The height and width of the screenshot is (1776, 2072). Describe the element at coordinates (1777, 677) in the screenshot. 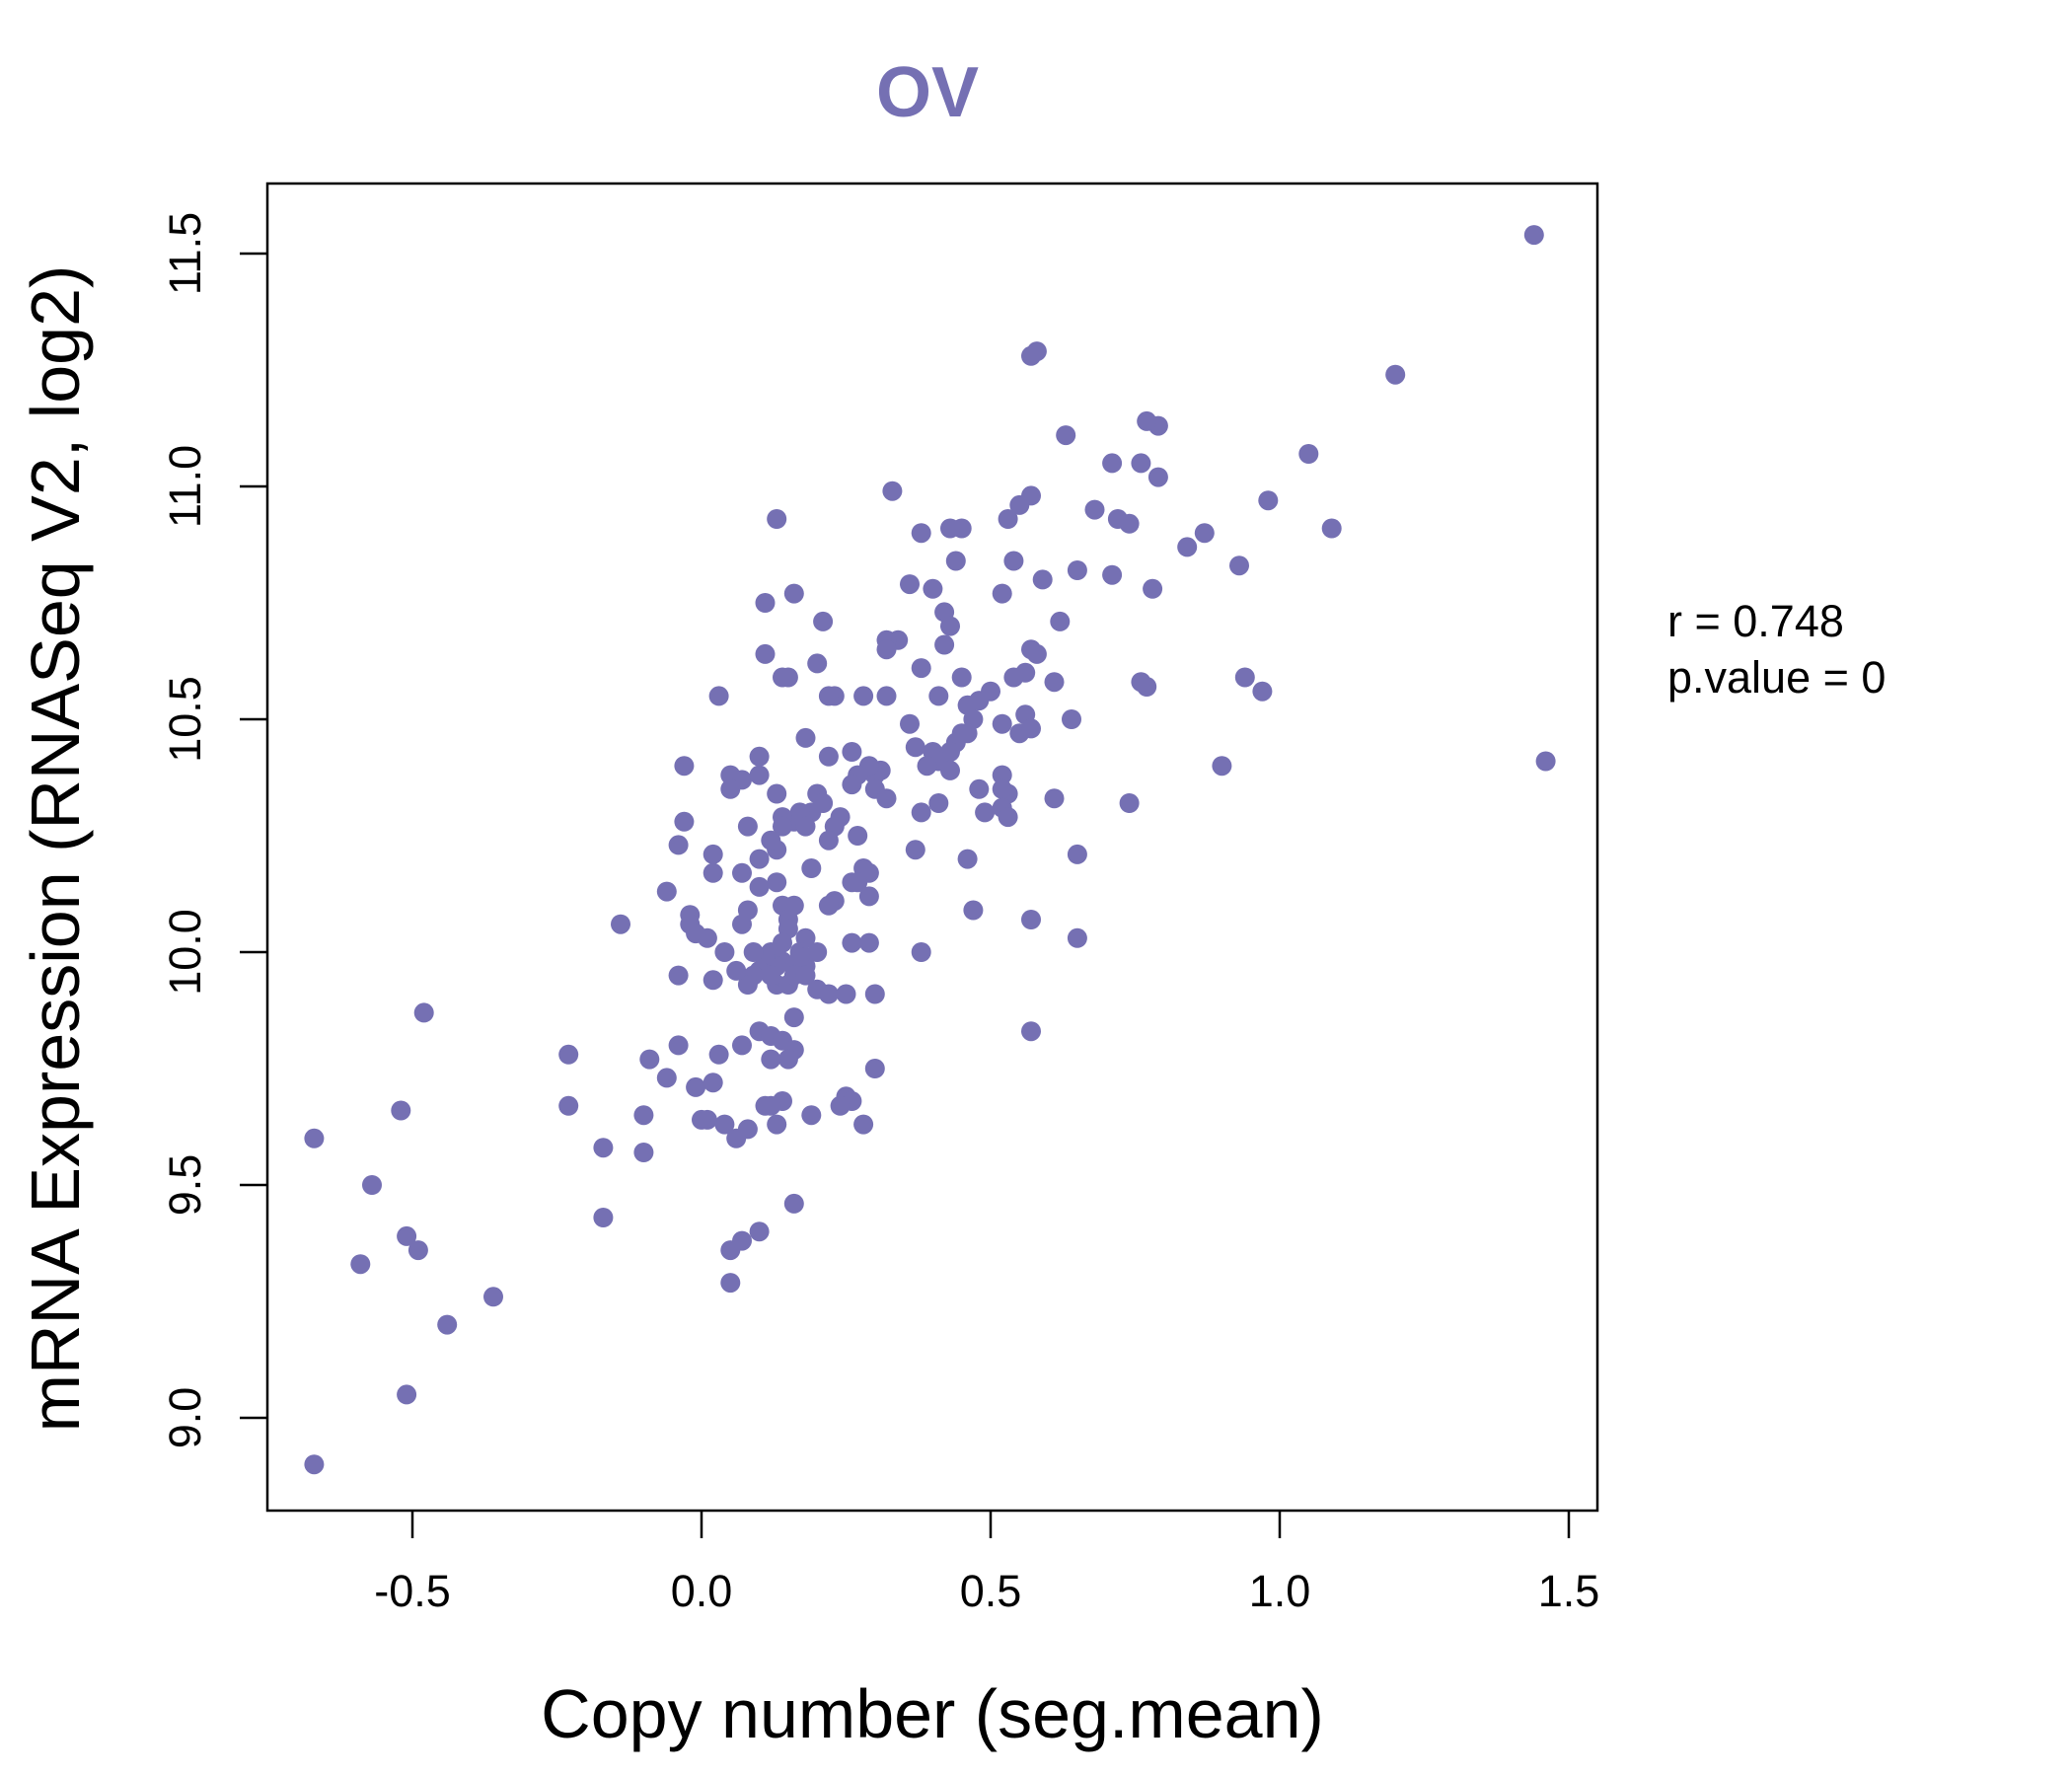

I see `p-value-label: p.value = 0` at that location.